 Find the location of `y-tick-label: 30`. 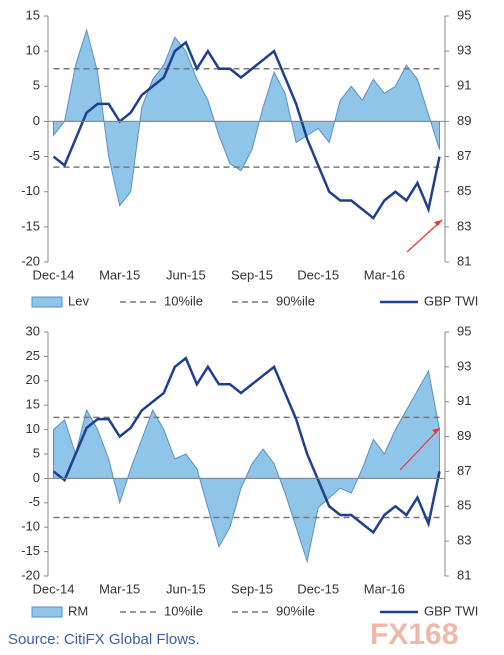

y-tick-label: 30 is located at coordinates (33, 330).